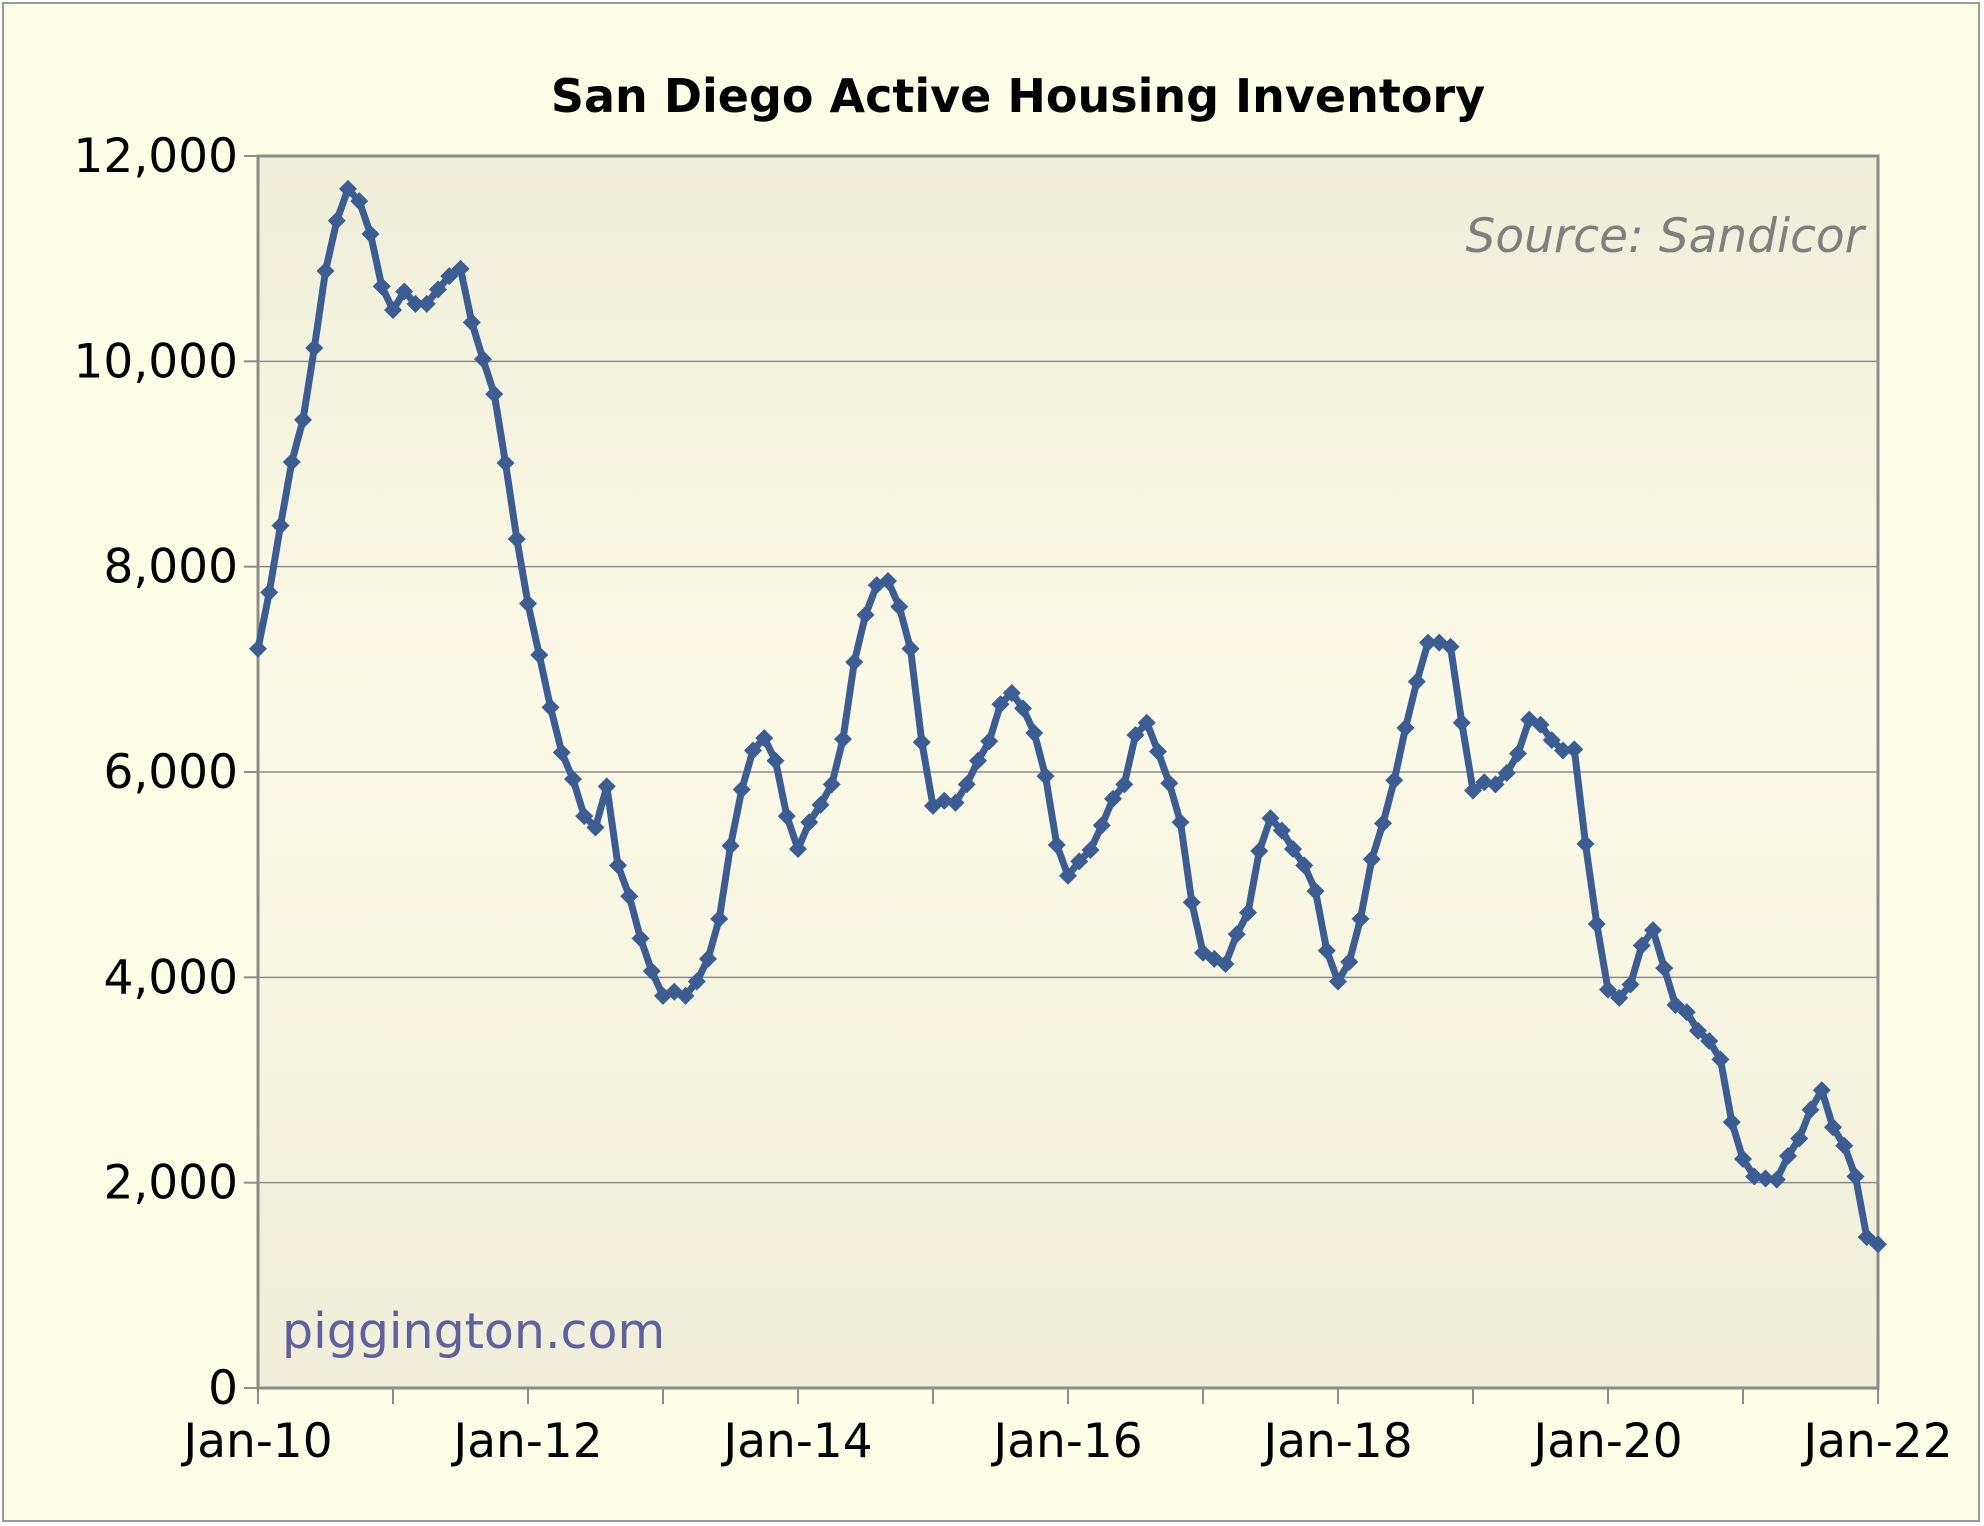  What do you see at coordinates (170, 1183) in the screenshot?
I see `y-tick-label: 2,000` at bounding box center [170, 1183].